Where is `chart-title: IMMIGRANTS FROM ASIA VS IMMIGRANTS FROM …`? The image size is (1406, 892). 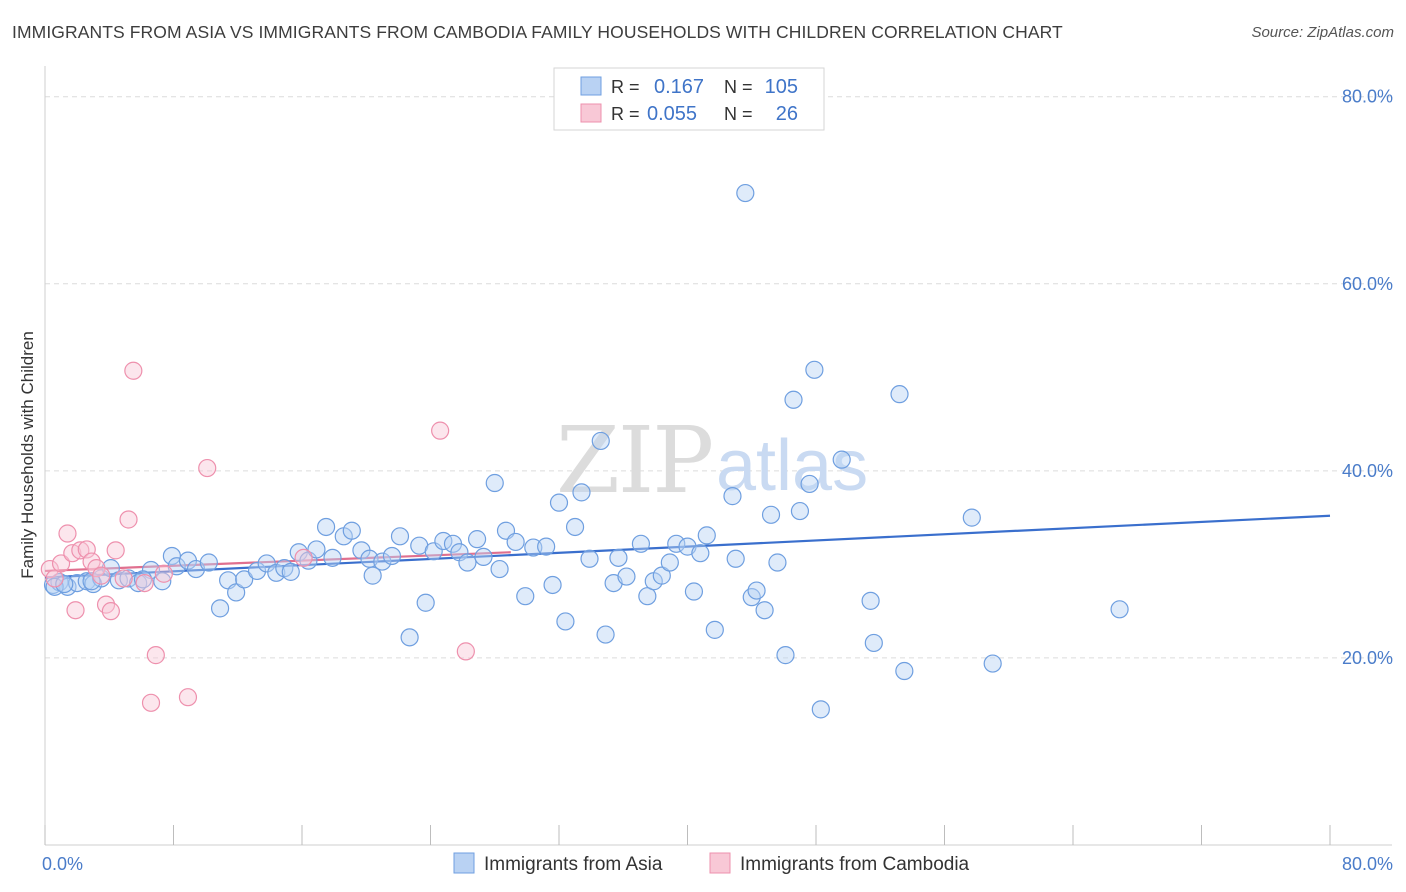 chart-title: IMMIGRANTS FROM ASIA VS IMMIGRANTS FROM … is located at coordinates (537, 32).